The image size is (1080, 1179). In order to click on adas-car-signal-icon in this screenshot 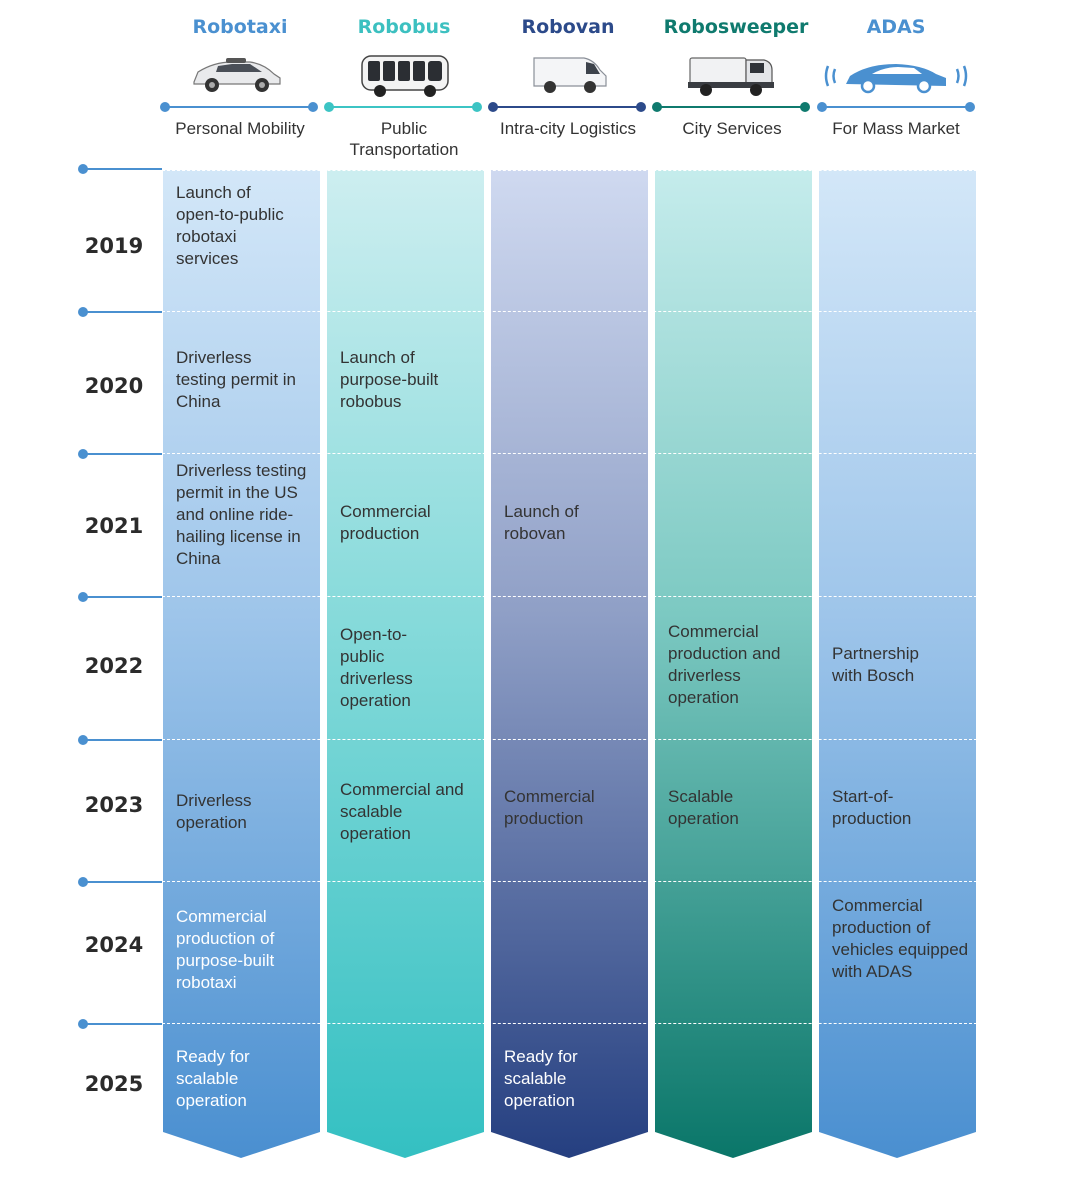, I will do `click(896, 79)`.